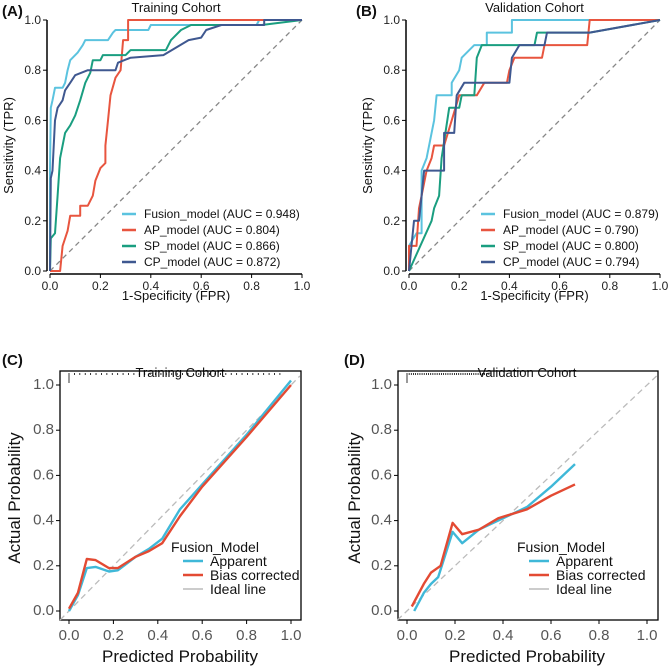 This screenshot has width=669, height=670. Describe the element at coordinates (581, 214) in the screenshot. I see `legend-item: Fusion_model (AUC = 0.879)` at that location.